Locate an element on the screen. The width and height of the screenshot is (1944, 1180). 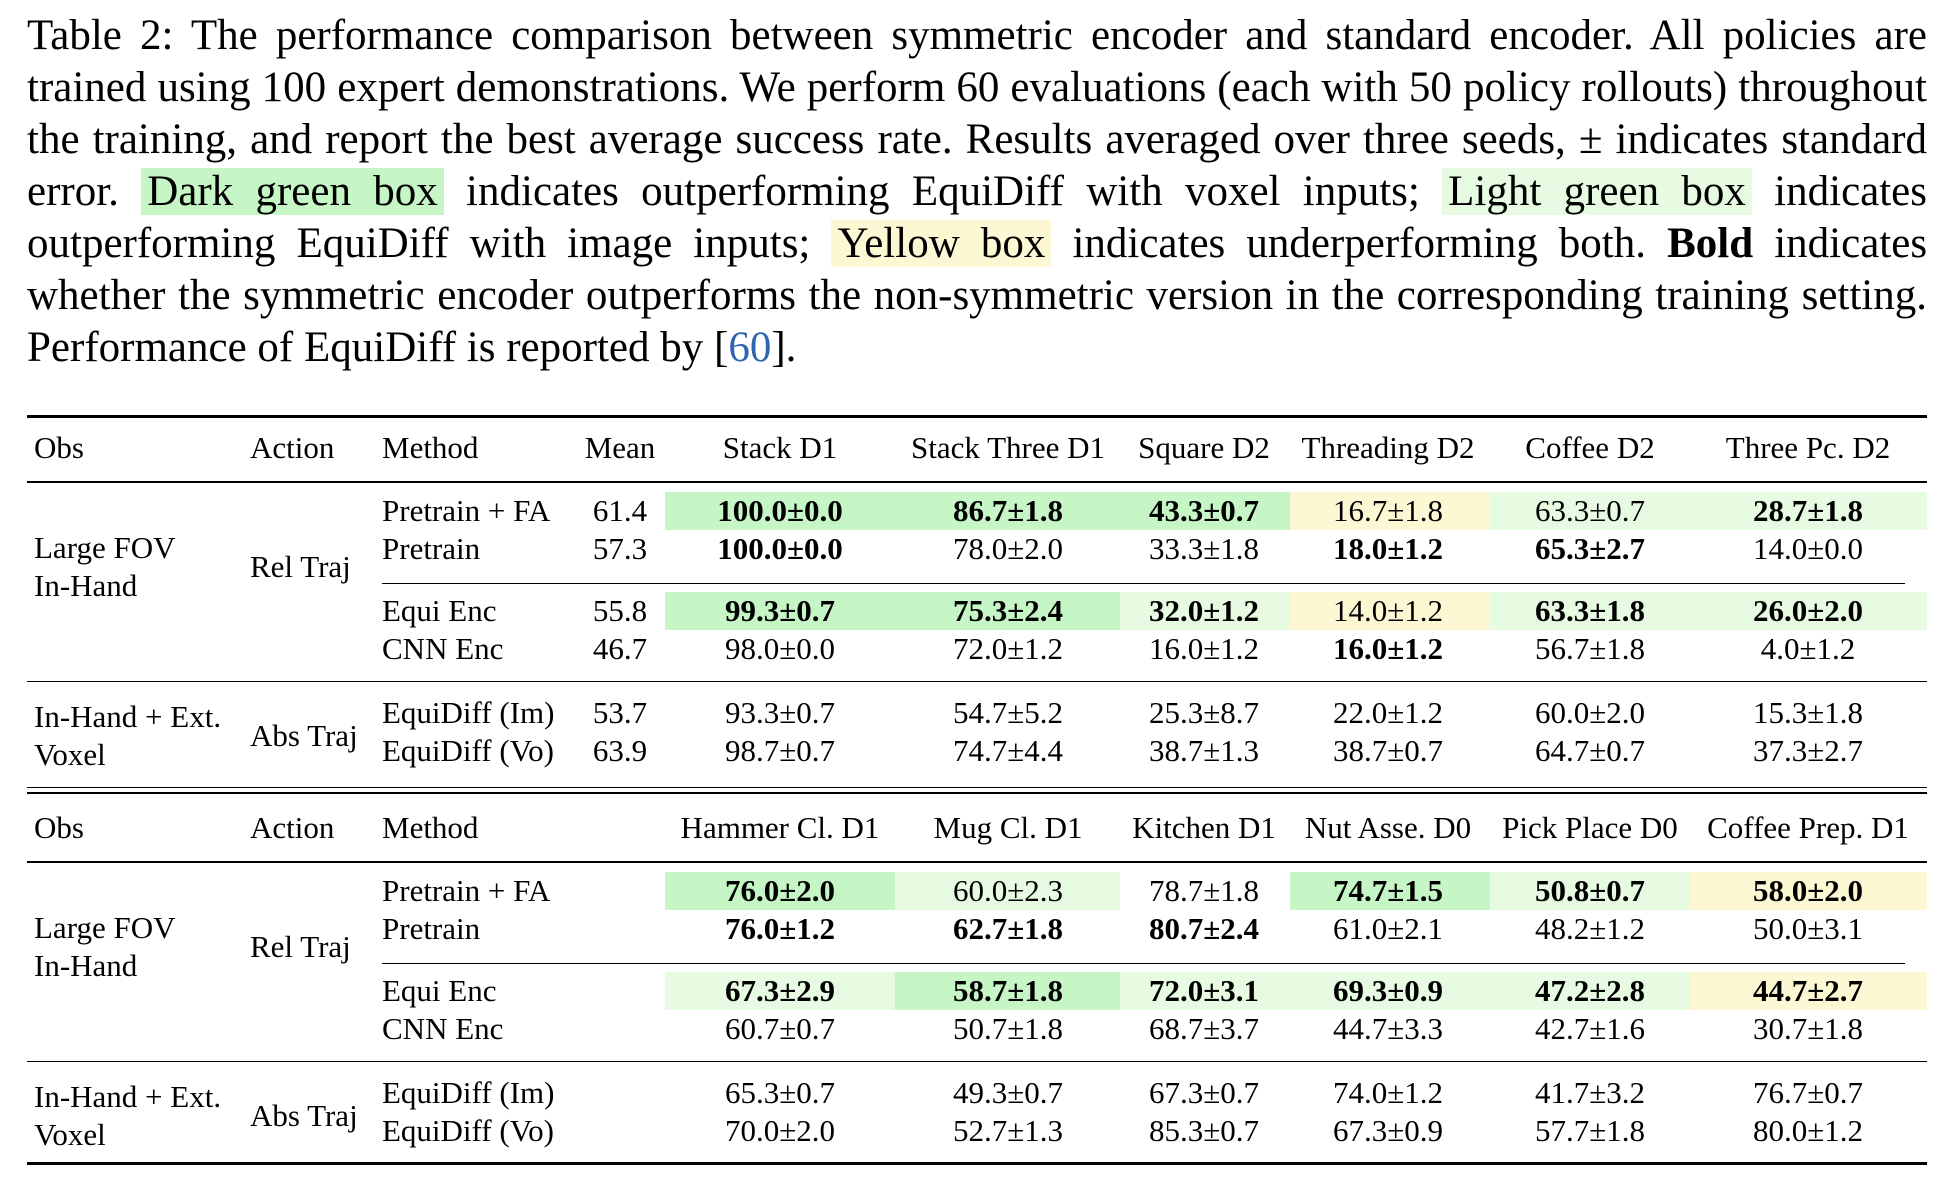
success-rate-cell: 43.3±0.7 is located at coordinates (1204, 510).